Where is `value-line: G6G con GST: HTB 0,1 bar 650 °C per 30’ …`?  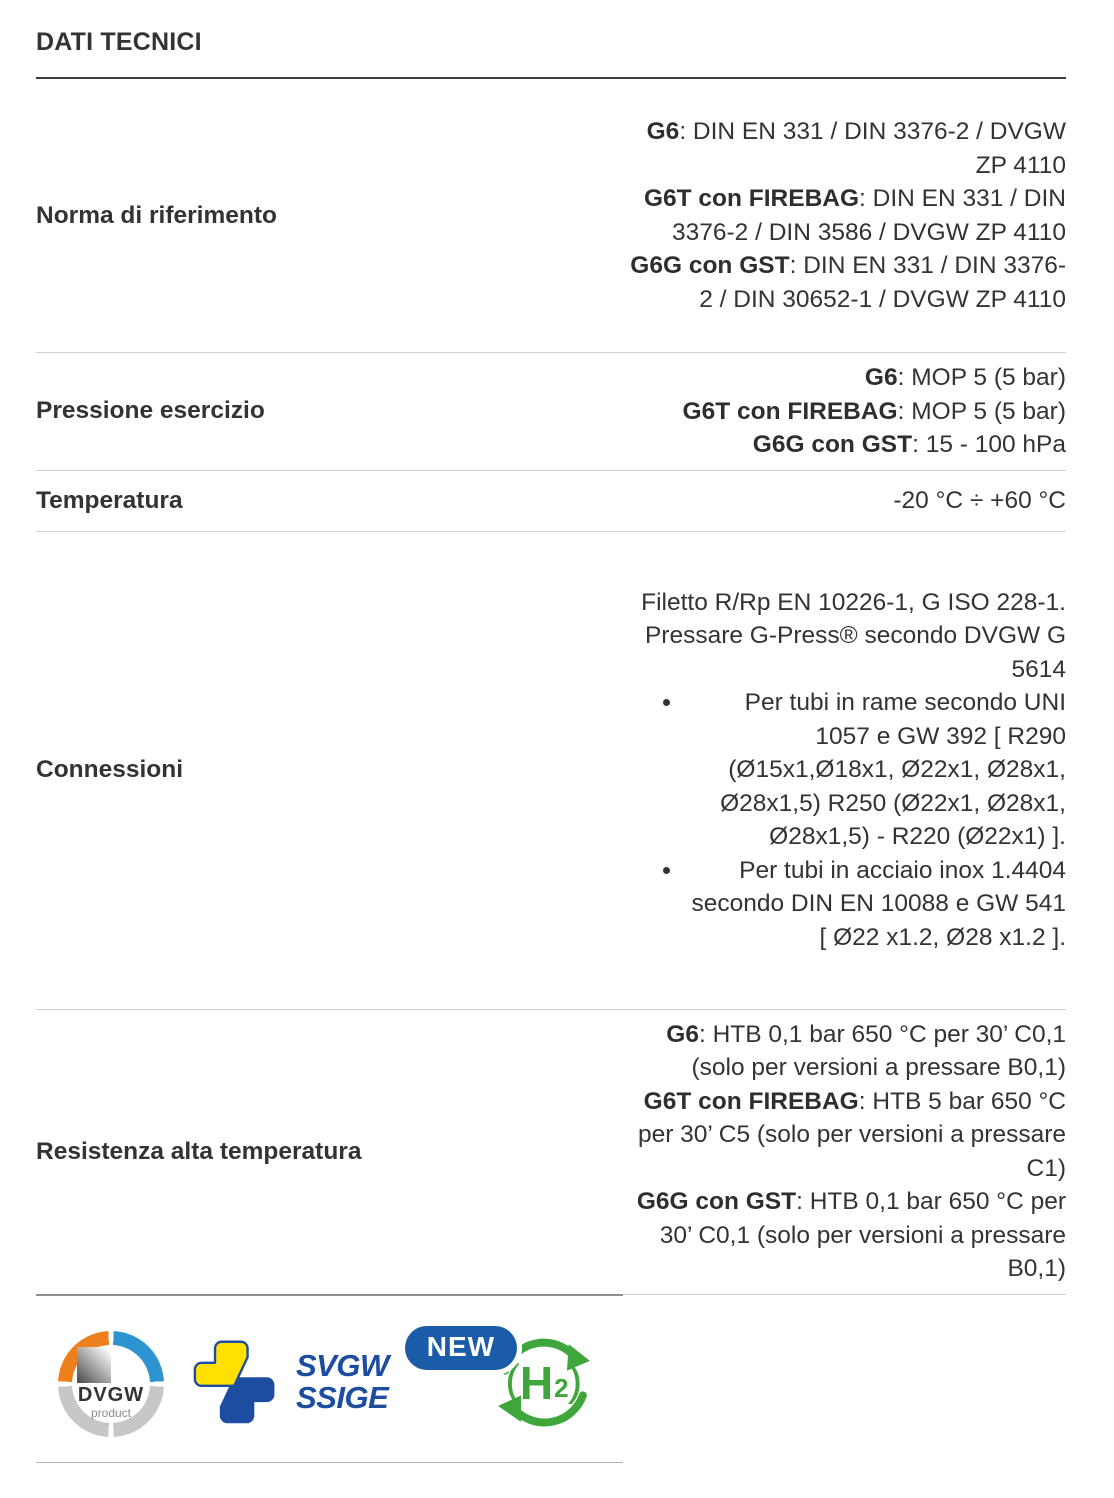
value-line: G6G con GST: HTB 0,1 bar 650 °C per 30’ … is located at coordinates (851, 1235).